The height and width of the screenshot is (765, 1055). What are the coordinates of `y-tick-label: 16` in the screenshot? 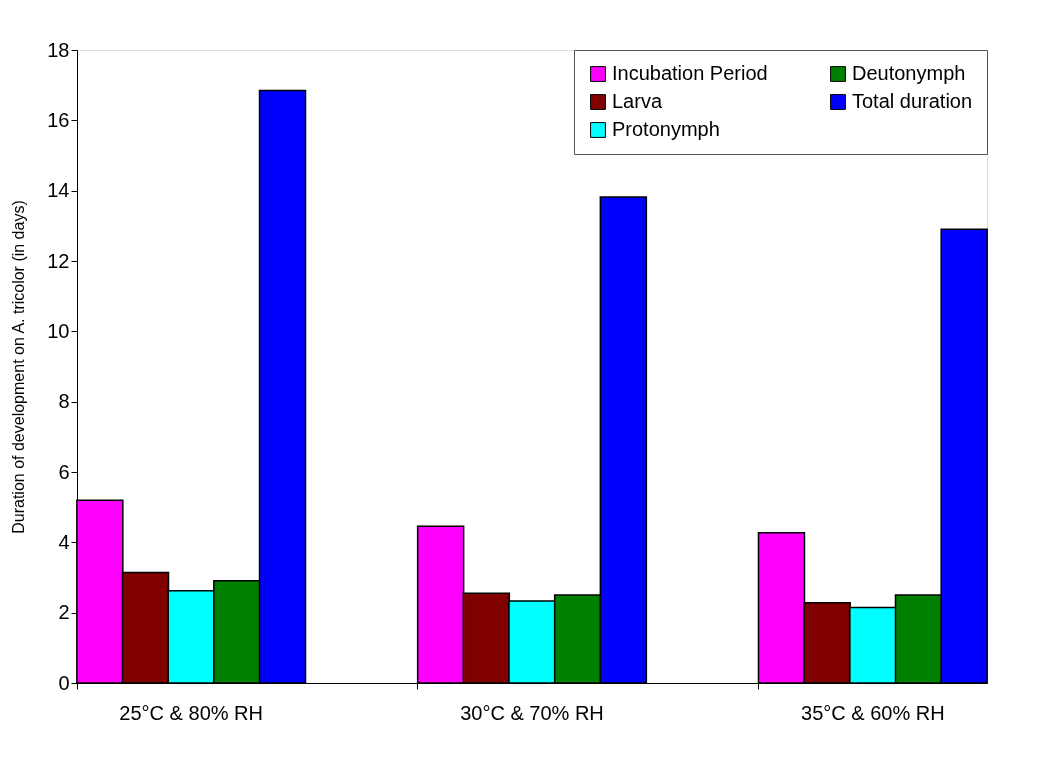 It's located at (58, 119).